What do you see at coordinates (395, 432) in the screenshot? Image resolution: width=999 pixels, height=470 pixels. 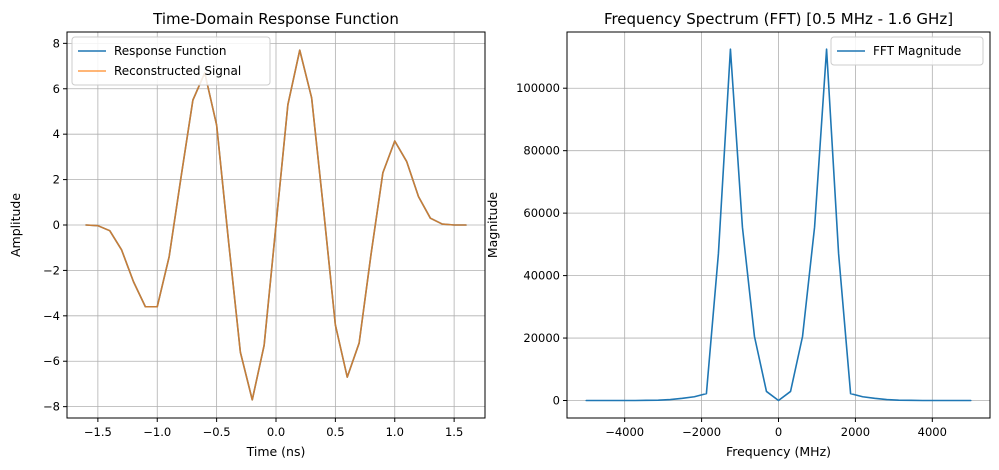 I see `x-tick-label: 1.0` at bounding box center [395, 432].